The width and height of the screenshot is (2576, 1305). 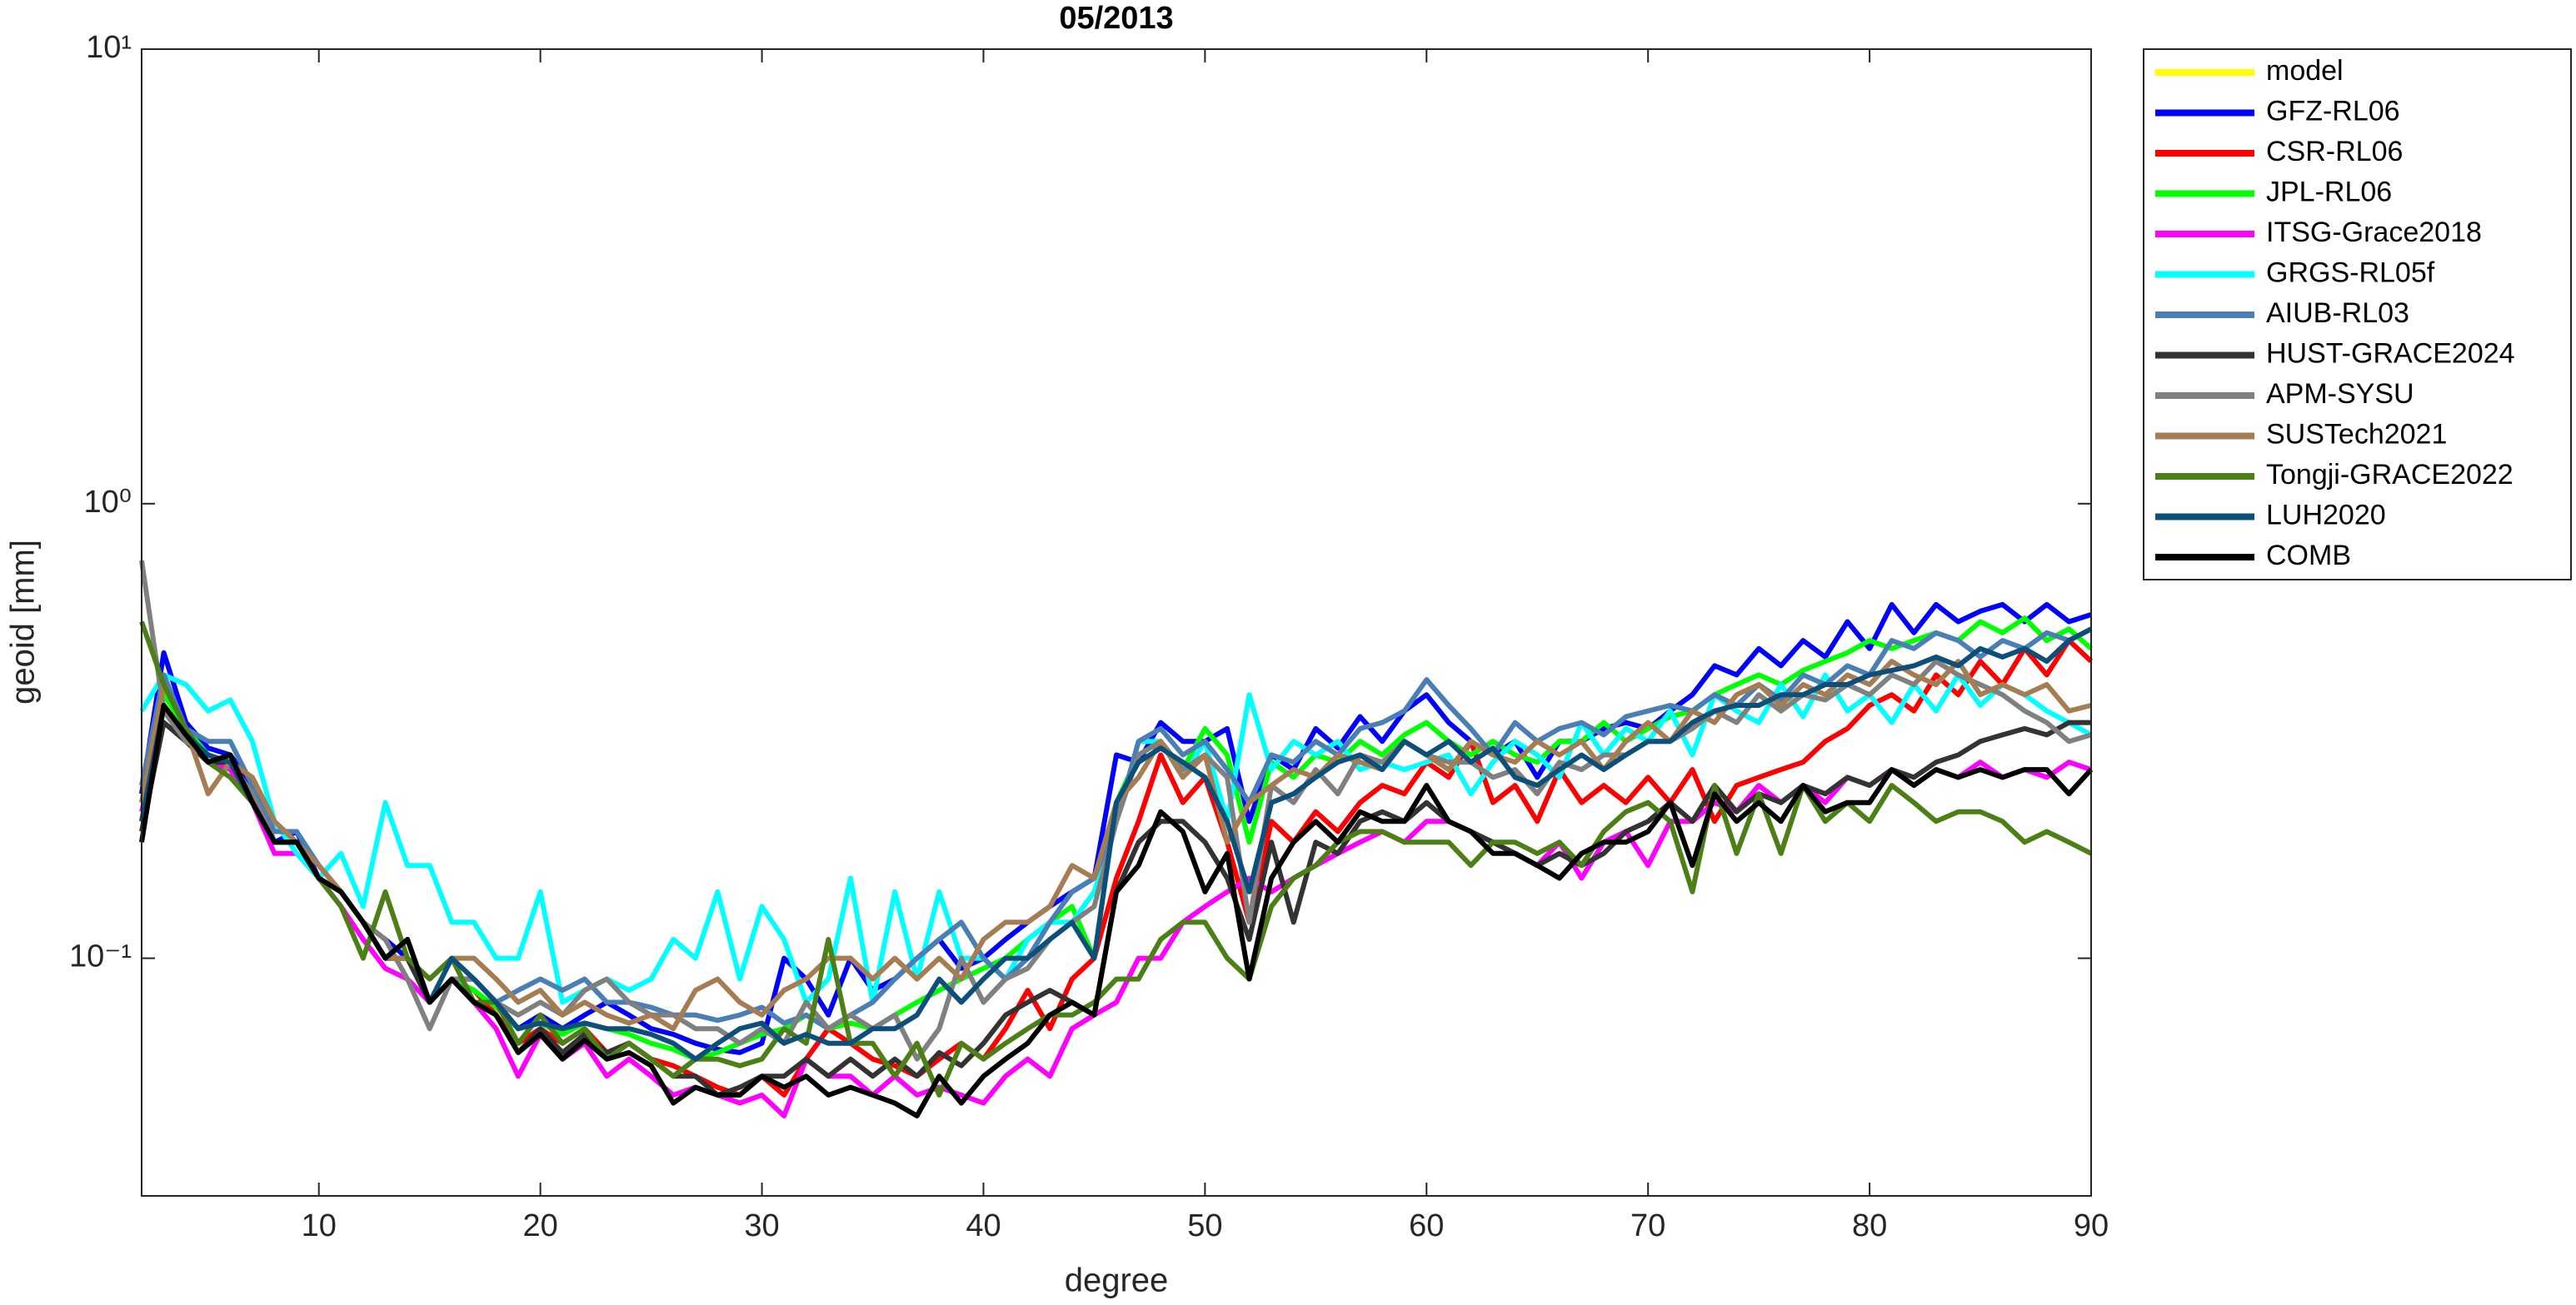 What do you see at coordinates (1204, 1225) in the screenshot?
I see `x-tick-label: 50` at bounding box center [1204, 1225].